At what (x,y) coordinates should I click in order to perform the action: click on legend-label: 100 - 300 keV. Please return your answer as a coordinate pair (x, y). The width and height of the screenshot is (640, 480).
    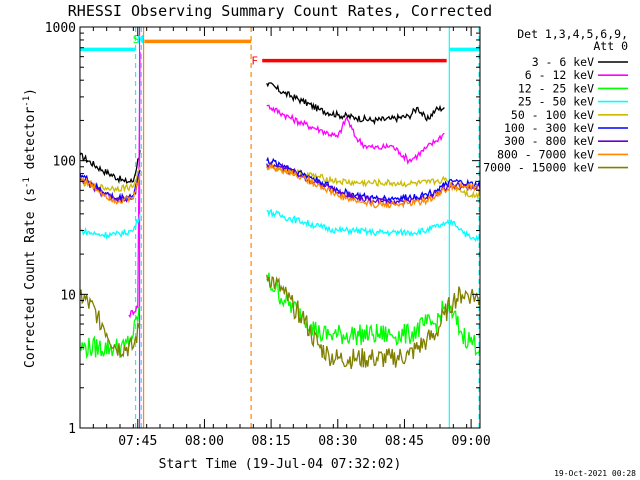
    Looking at the image, I should click on (549, 128).